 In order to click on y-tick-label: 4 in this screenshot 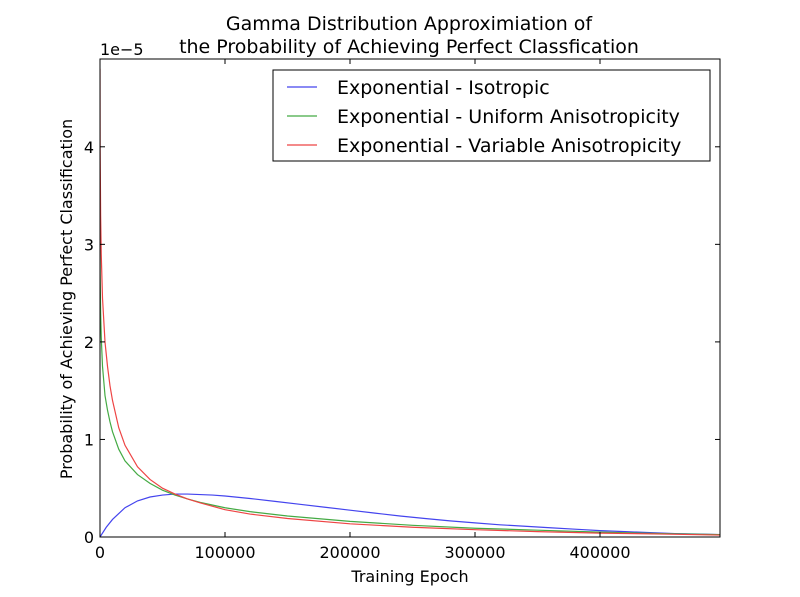, I will do `click(89, 147)`.